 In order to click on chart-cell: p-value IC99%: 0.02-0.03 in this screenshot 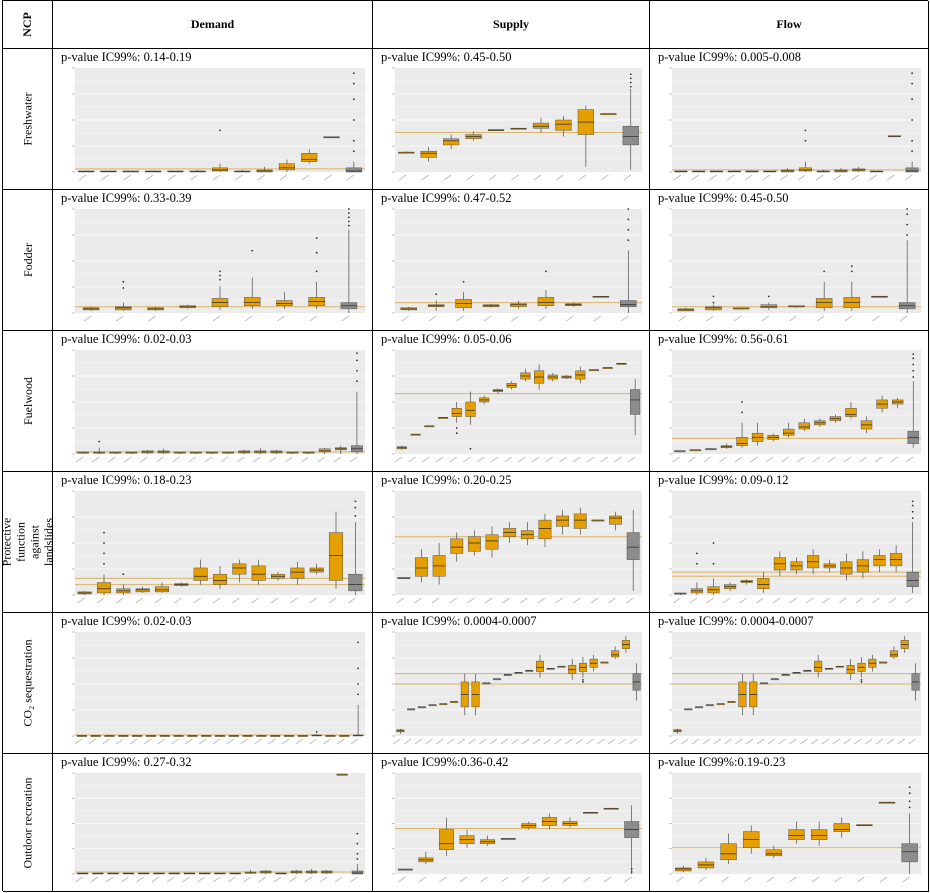, I will do `click(213, 683)`.